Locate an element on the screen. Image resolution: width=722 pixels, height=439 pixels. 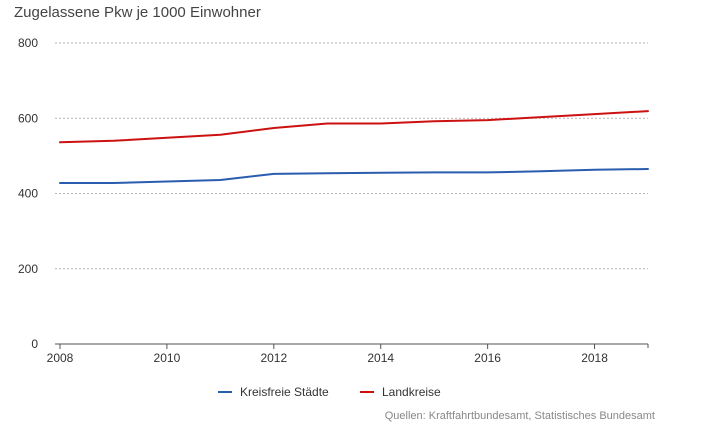
x-tick-label: 2016 is located at coordinates (487, 358).